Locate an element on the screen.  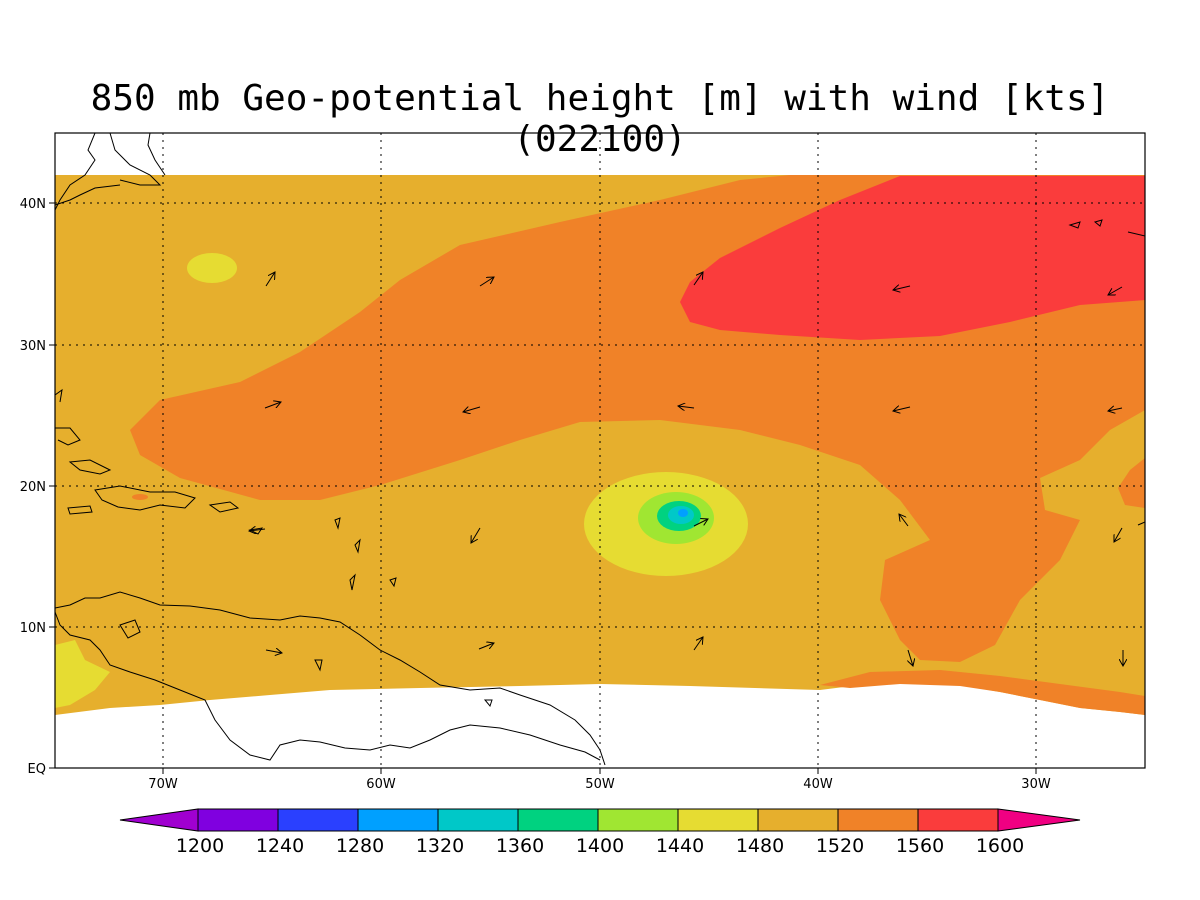
colorbar-label: 1320 is located at coordinates (440, 846).